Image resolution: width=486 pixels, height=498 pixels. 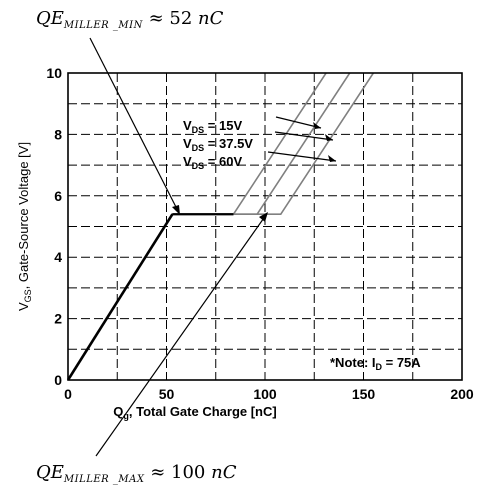 What do you see at coordinates (58, 196) in the screenshot?
I see `y-tick-label-3: 6` at bounding box center [58, 196].